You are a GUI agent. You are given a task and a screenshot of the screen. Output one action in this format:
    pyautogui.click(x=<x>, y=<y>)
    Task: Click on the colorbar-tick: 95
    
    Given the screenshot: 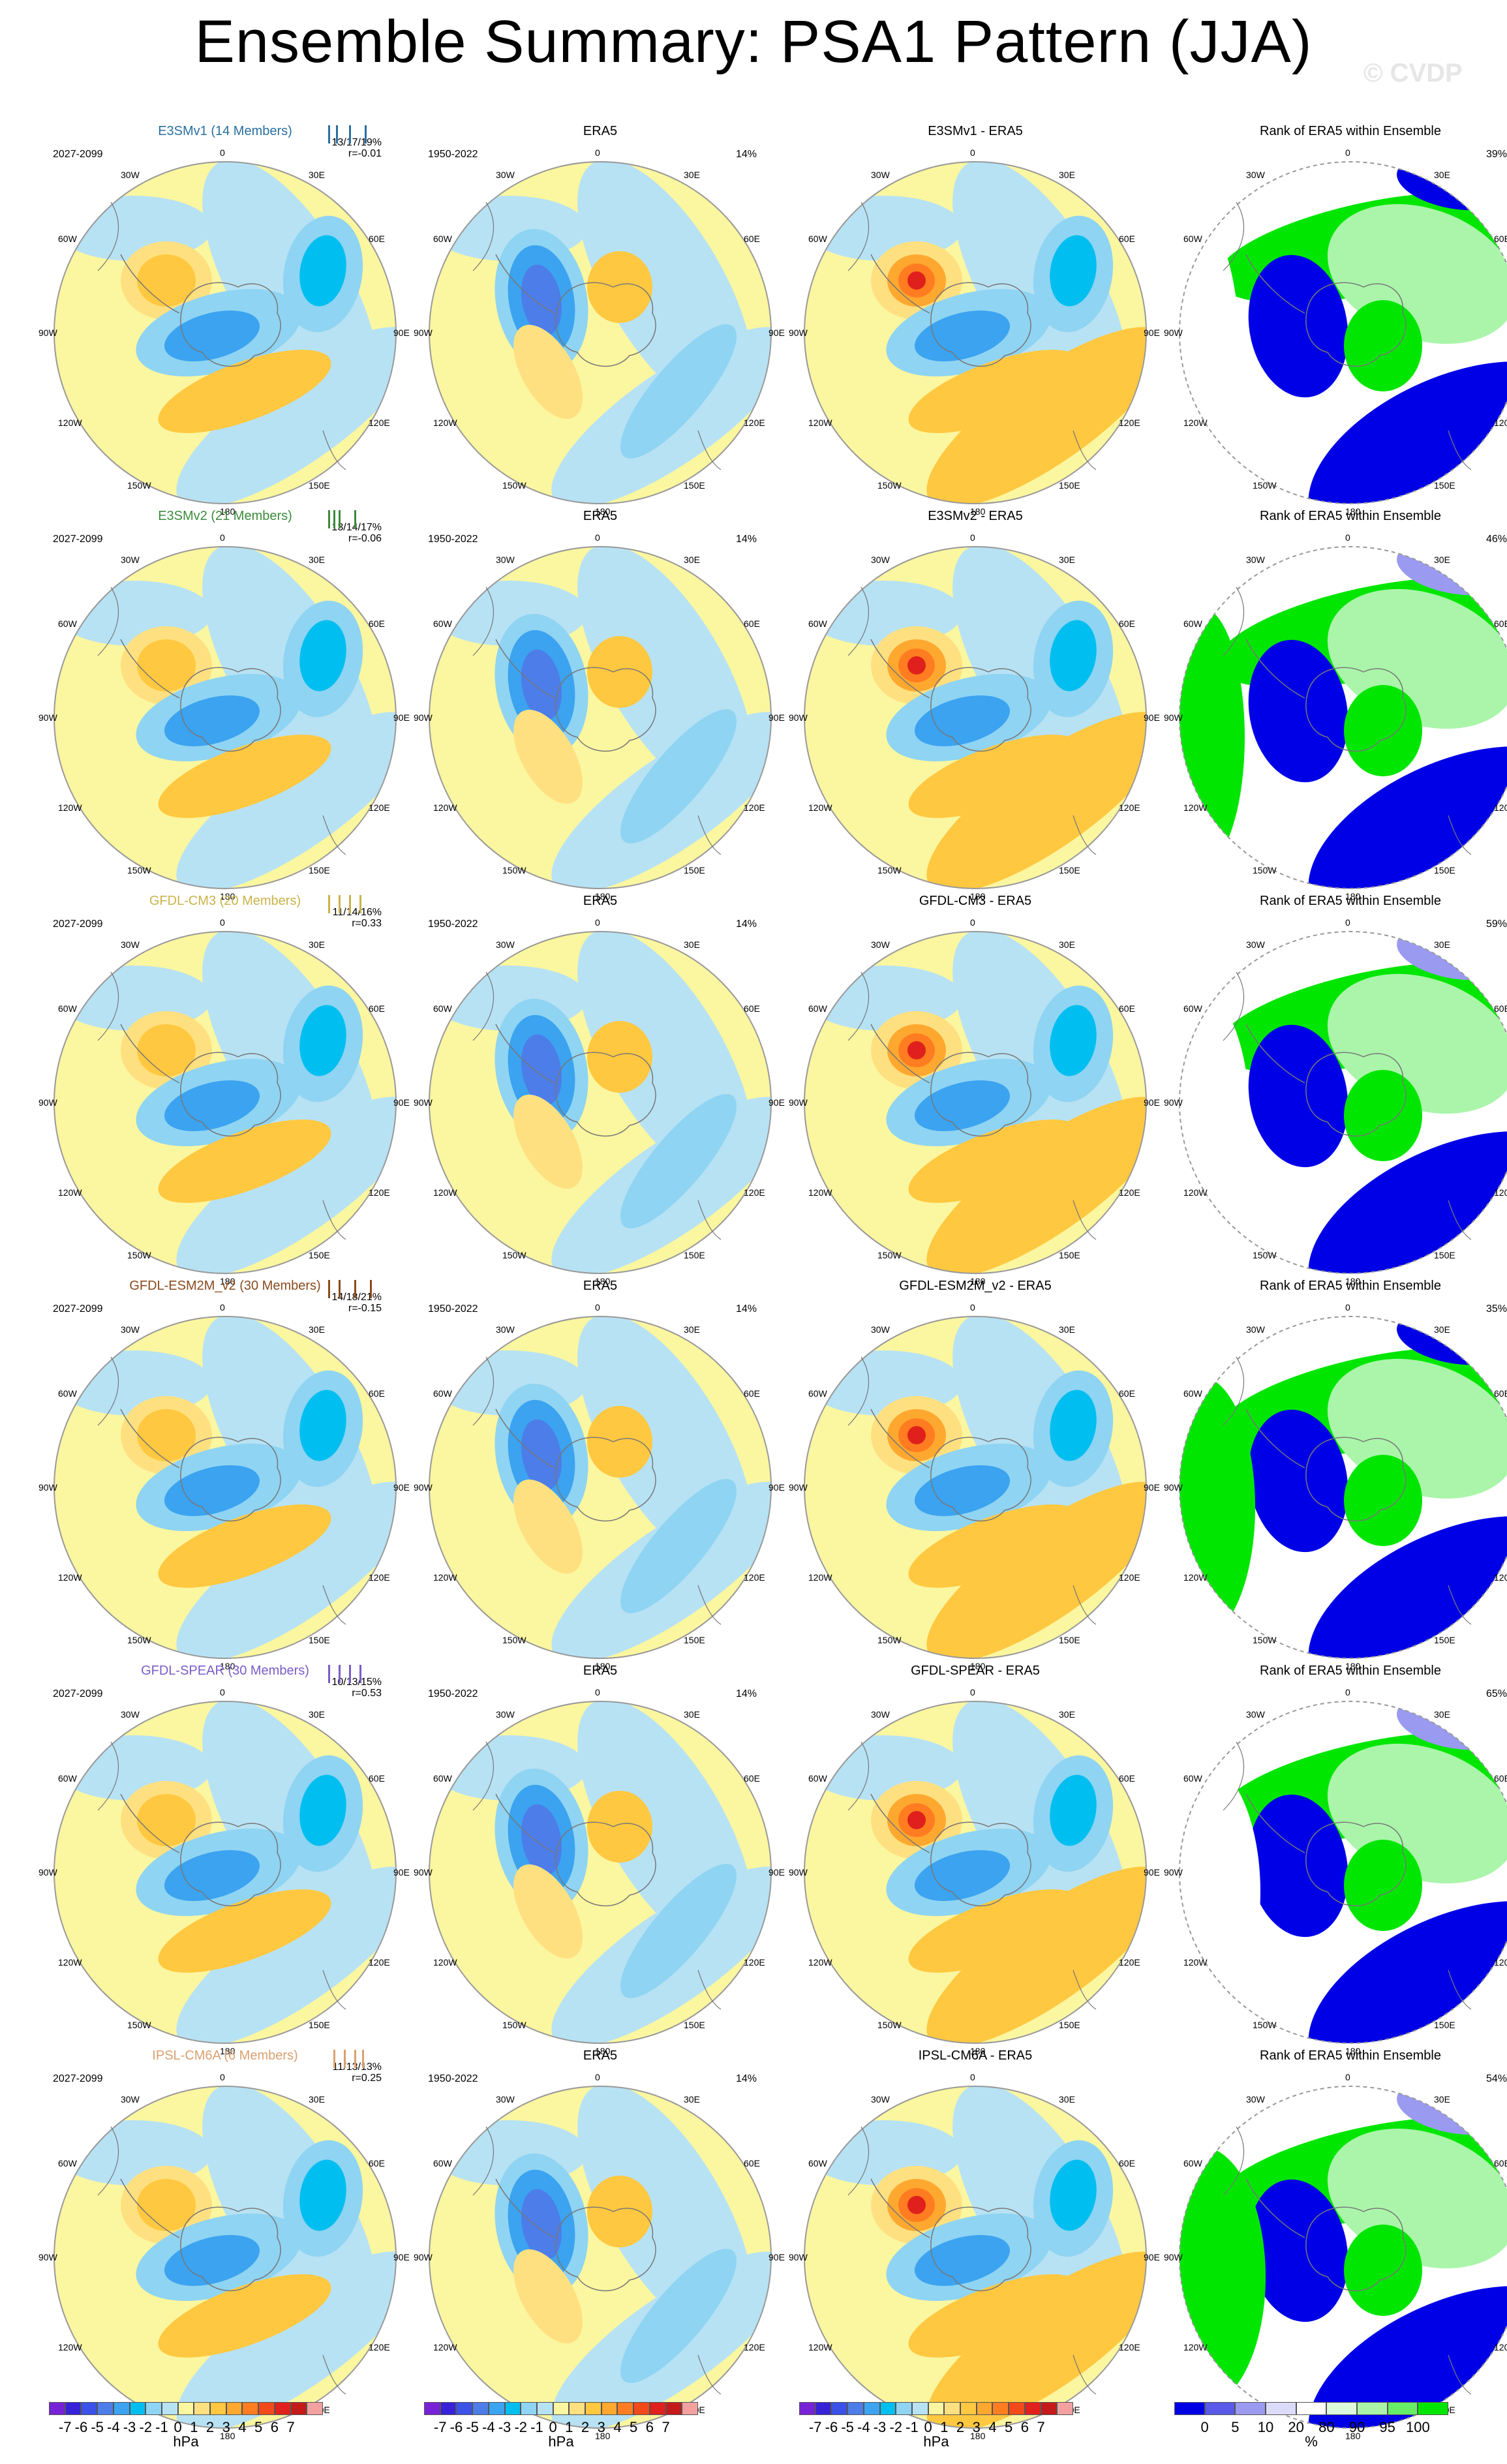 What is the action you would take?
    pyautogui.click(x=1387, y=2427)
    